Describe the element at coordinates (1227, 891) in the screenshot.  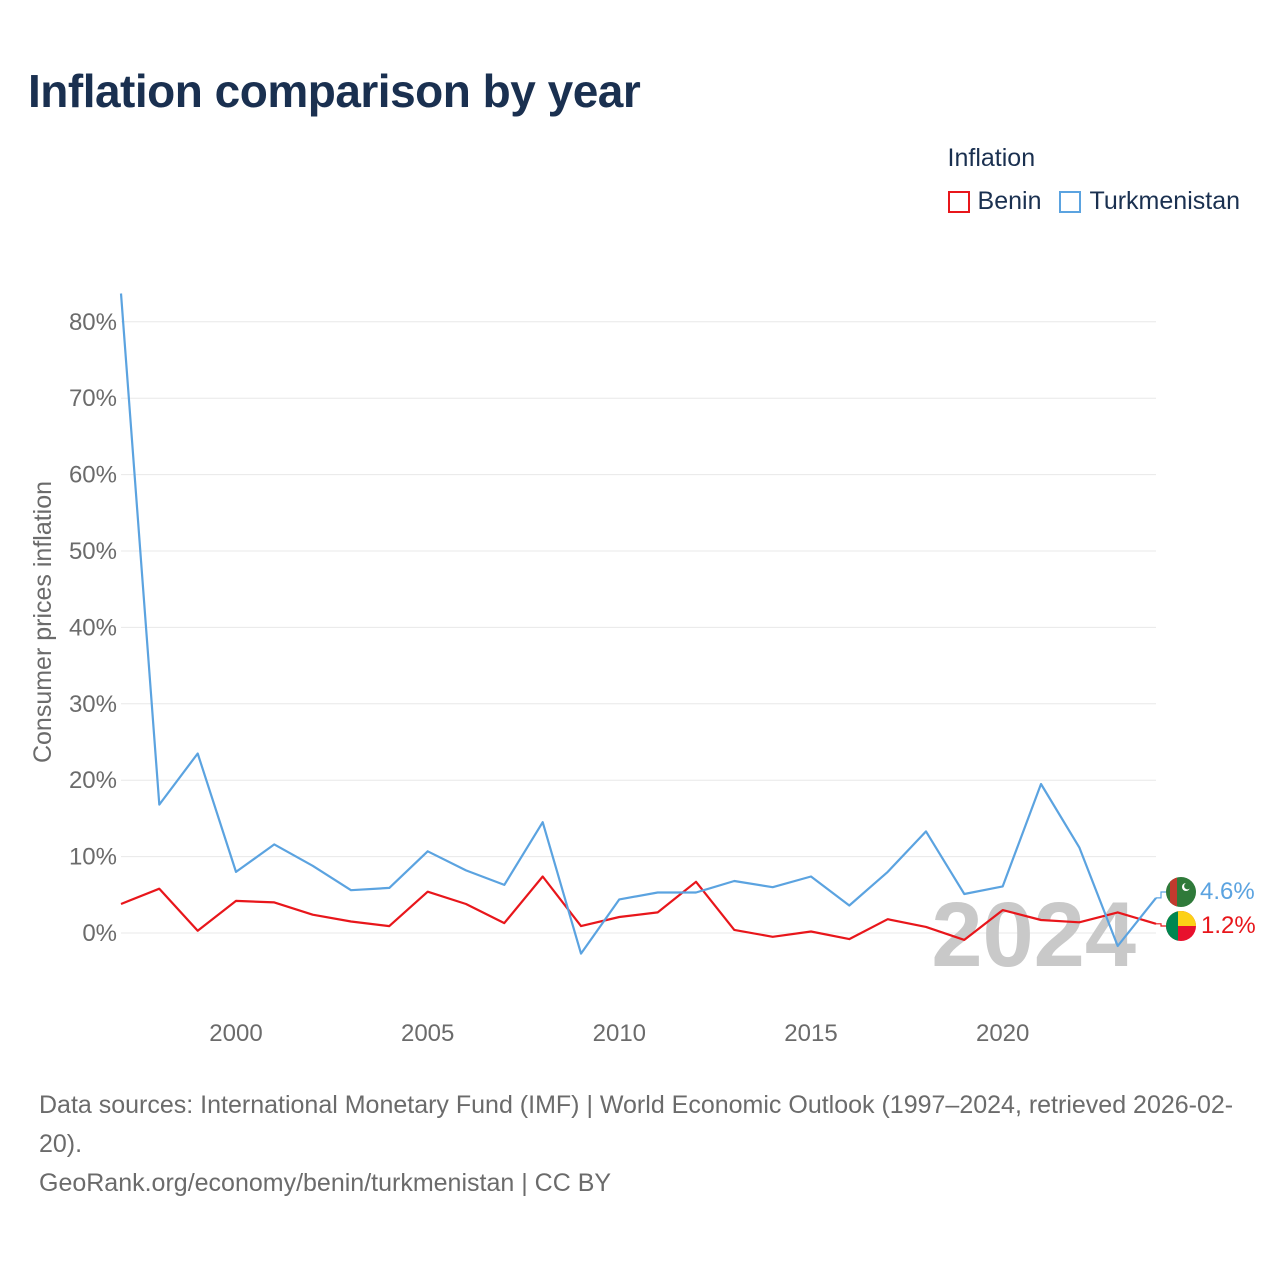
I see `end-label-turkmenistan: 4.6%` at that location.